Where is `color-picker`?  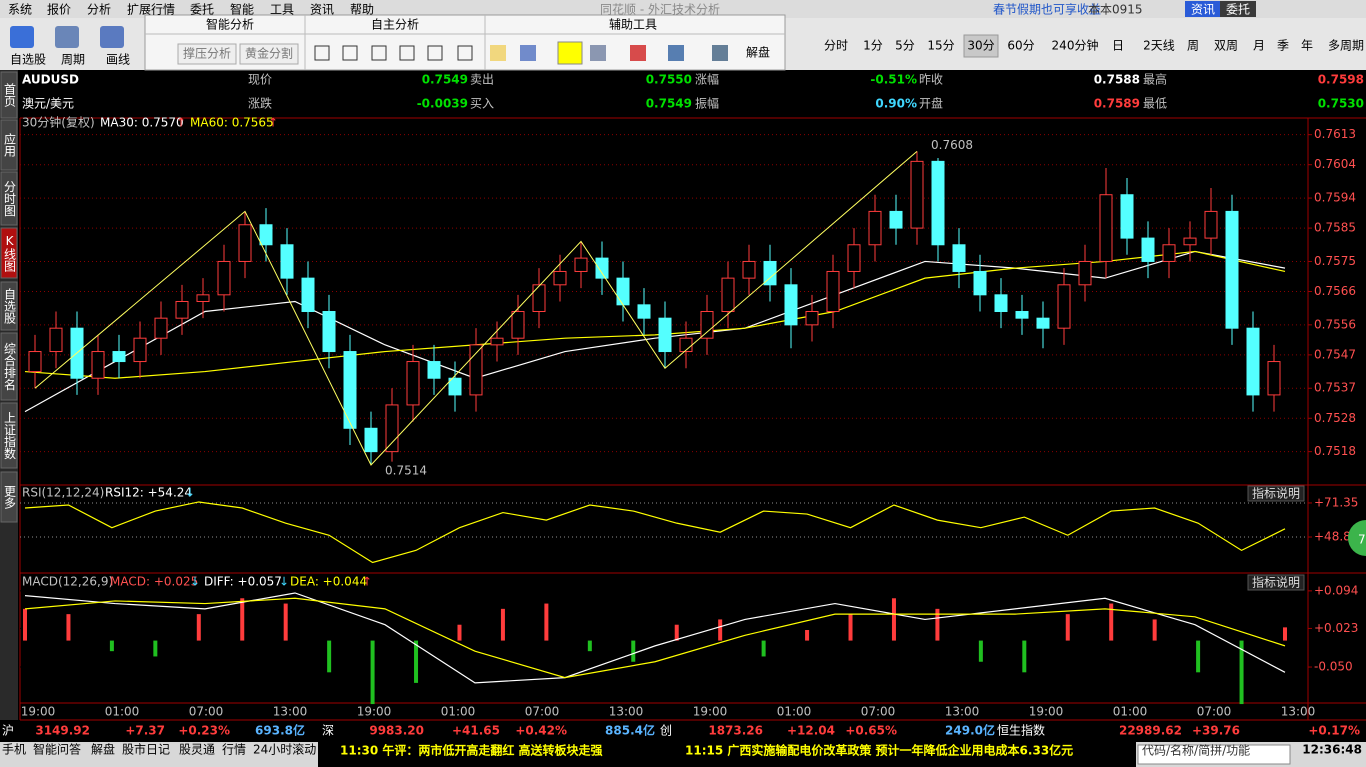 color-picker is located at coordinates (570, 53).